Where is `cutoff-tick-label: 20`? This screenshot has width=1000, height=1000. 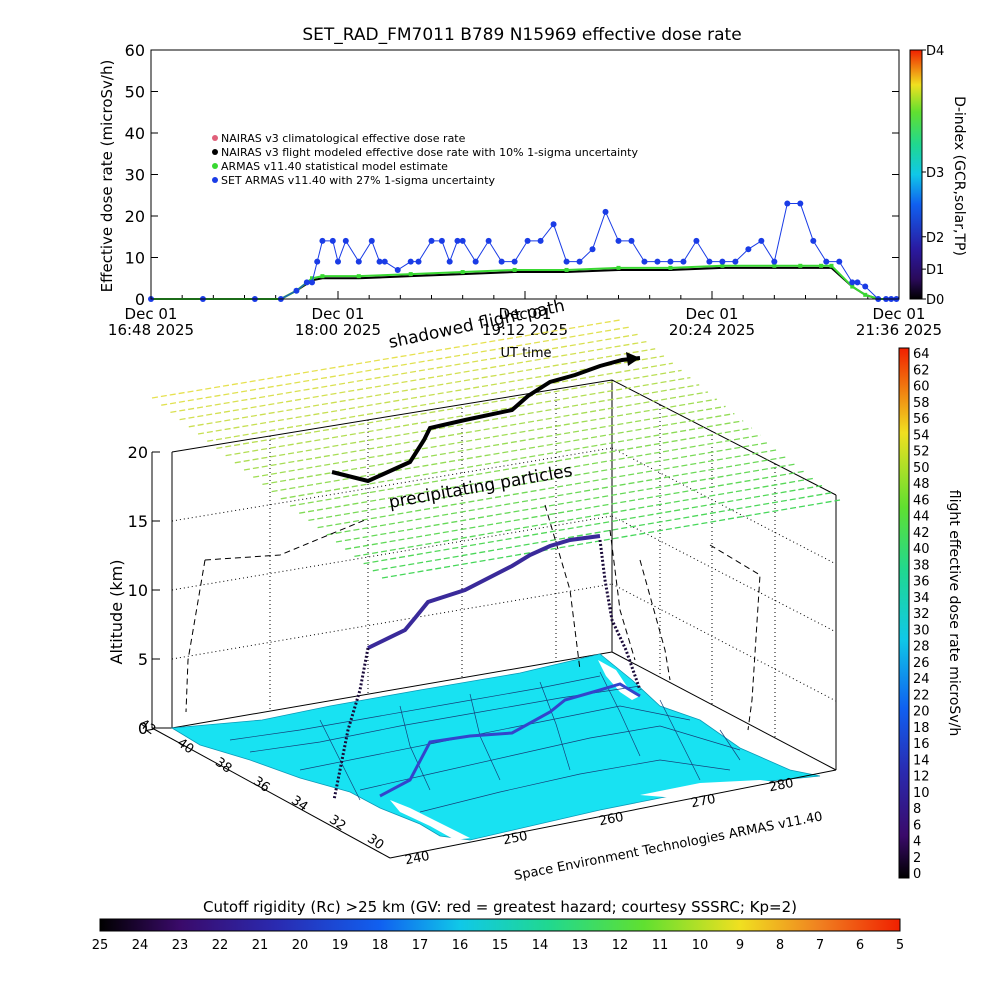
cutoff-tick-label: 20 is located at coordinates (300, 945).